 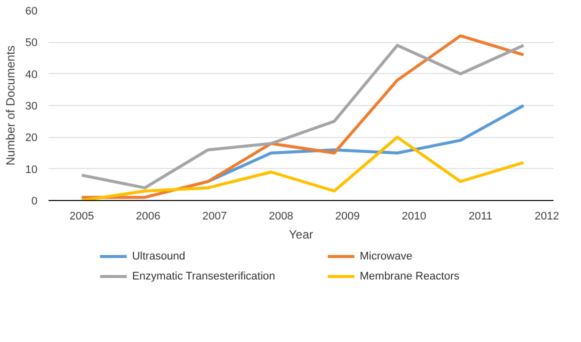 I want to click on legend-label: Microwave, so click(x=386, y=256).